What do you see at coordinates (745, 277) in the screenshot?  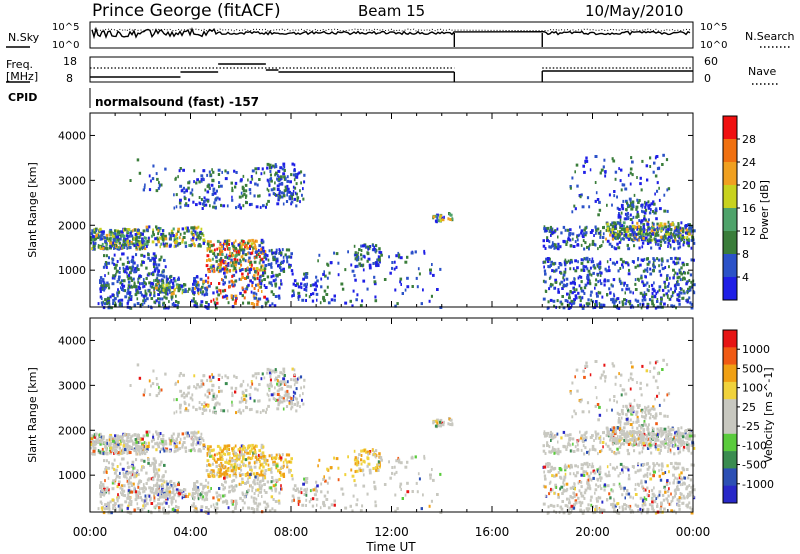 I see `colorbar-tick-label: 4` at bounding box center [745, 277].